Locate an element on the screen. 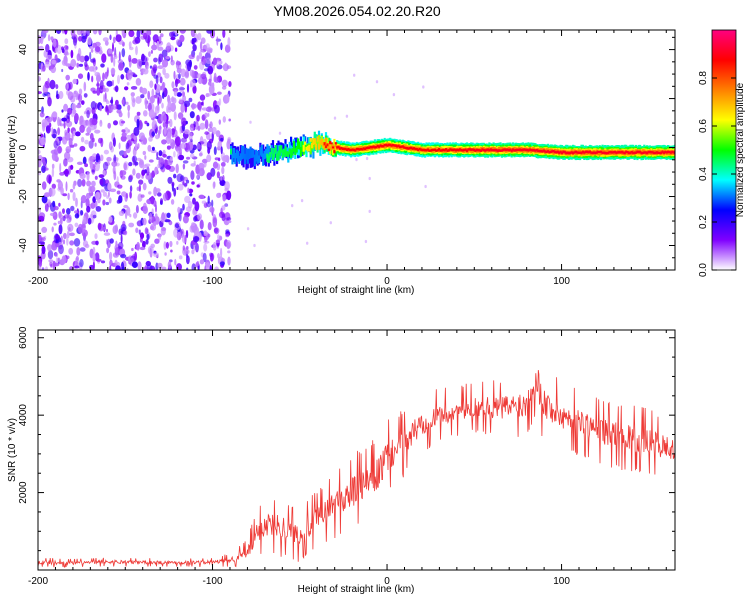  snr-y-label: SNR (10 * v/v) is located at coordinates (12, 450).